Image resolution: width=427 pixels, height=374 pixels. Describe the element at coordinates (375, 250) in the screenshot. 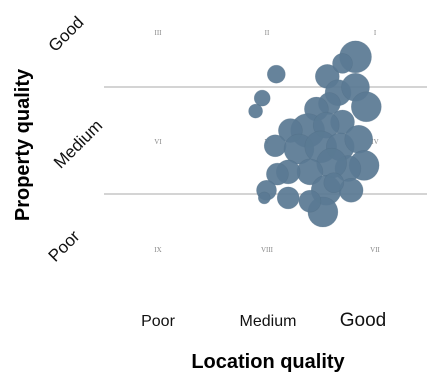

I see `zone-label-vii: VII` at that location.